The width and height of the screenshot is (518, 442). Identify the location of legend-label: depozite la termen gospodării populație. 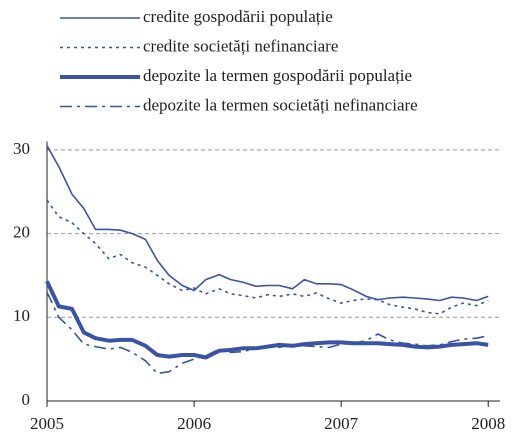
(277, 75).